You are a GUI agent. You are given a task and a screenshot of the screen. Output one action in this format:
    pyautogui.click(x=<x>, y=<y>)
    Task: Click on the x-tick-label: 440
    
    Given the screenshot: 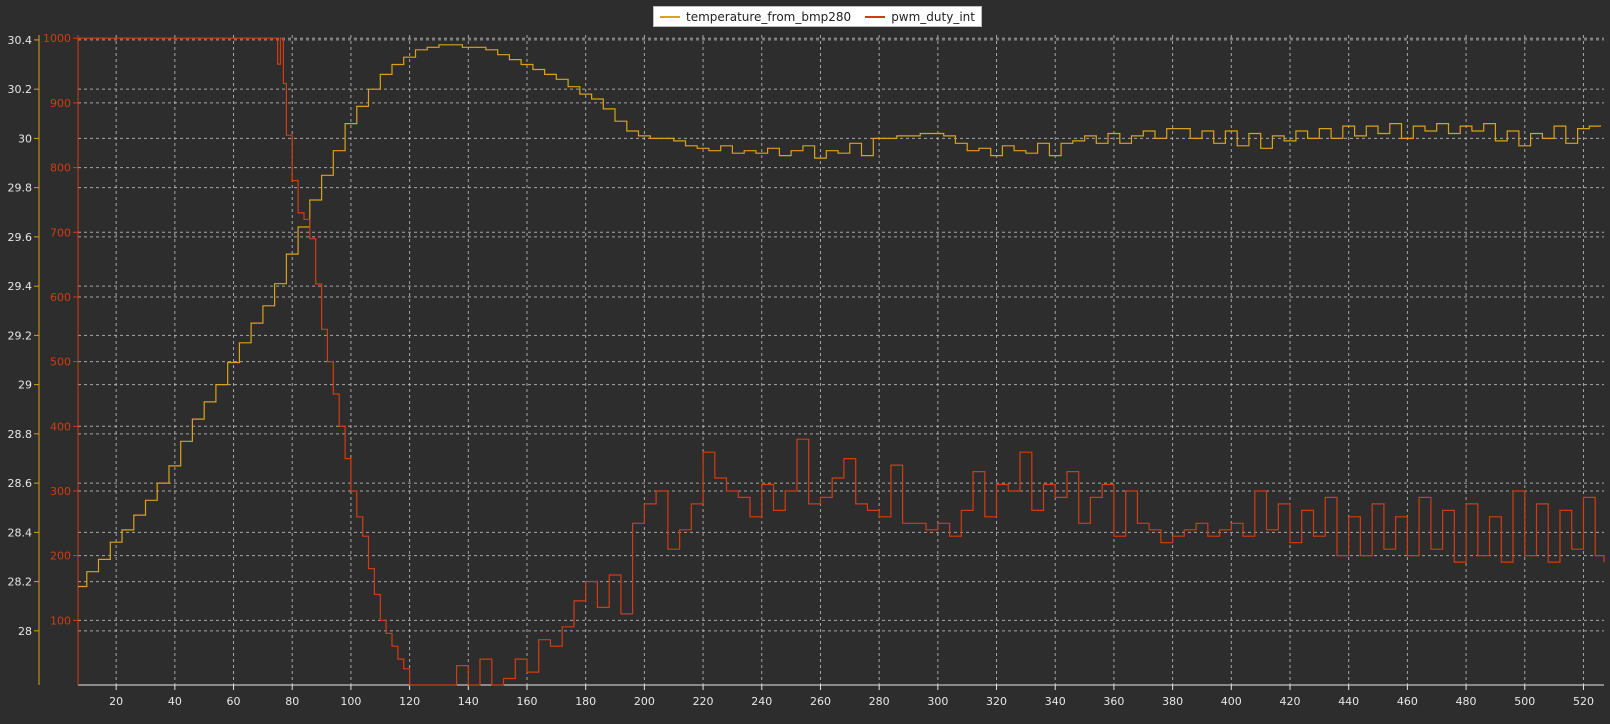 What is the action you would take?
    pyautogui.click(x=1348, y=701)
    